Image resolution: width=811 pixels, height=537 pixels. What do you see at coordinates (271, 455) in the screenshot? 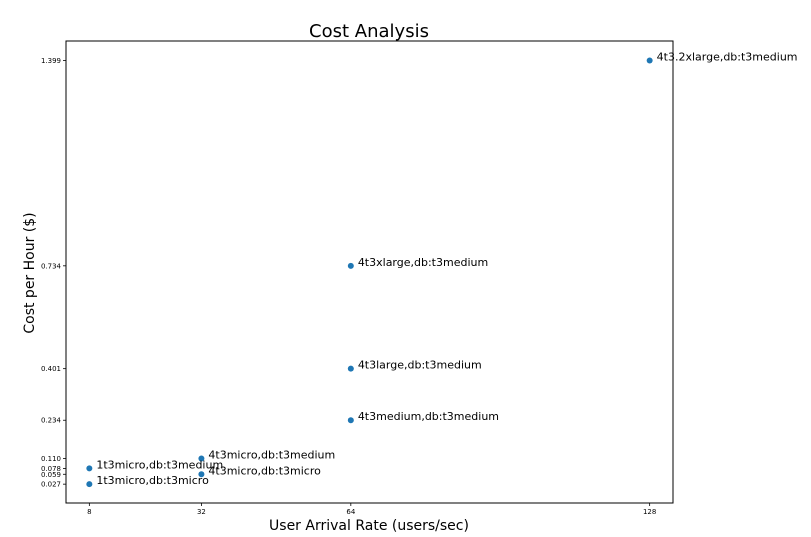
I see `point-annotation: 4t3micro,db:t3medium` at bounding box center [271, 455].